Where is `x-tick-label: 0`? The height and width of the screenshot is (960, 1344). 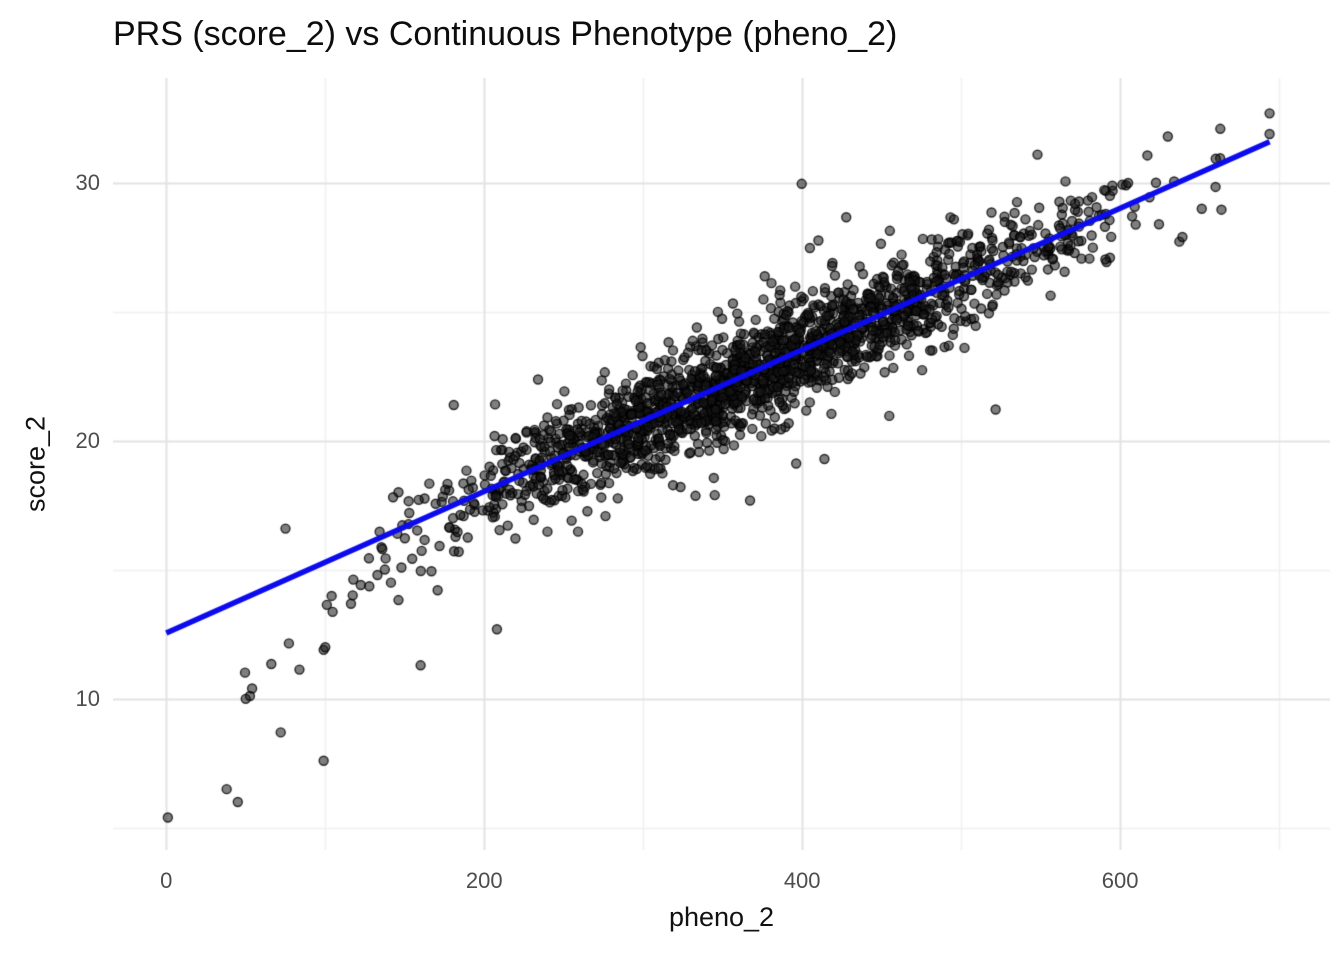 x-tick-label: 0 is located at coordinates (166, 880).